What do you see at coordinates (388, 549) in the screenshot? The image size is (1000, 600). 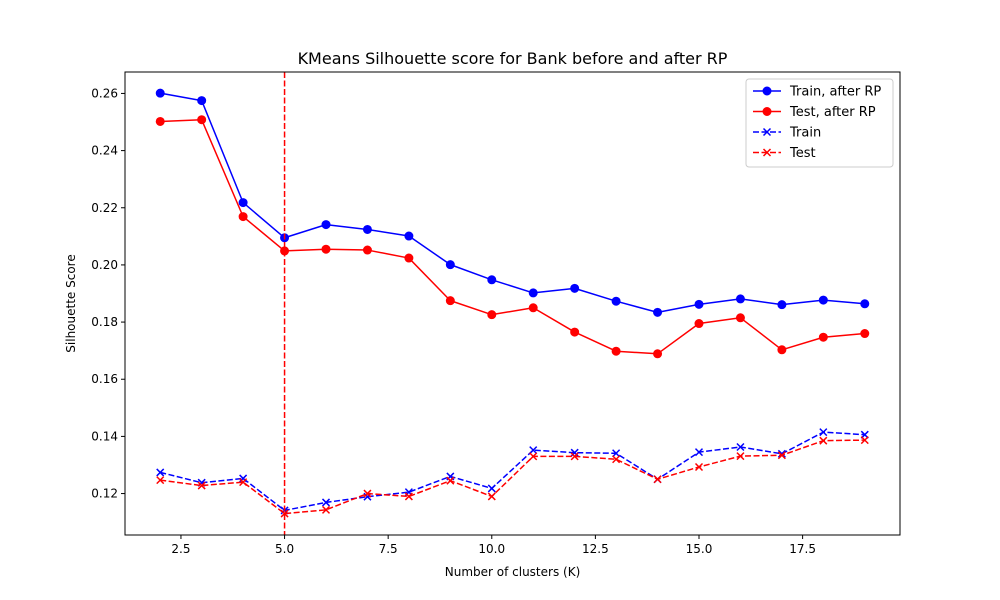 I see `x-tick-label: 7.5` at bounding box center [388, 549].